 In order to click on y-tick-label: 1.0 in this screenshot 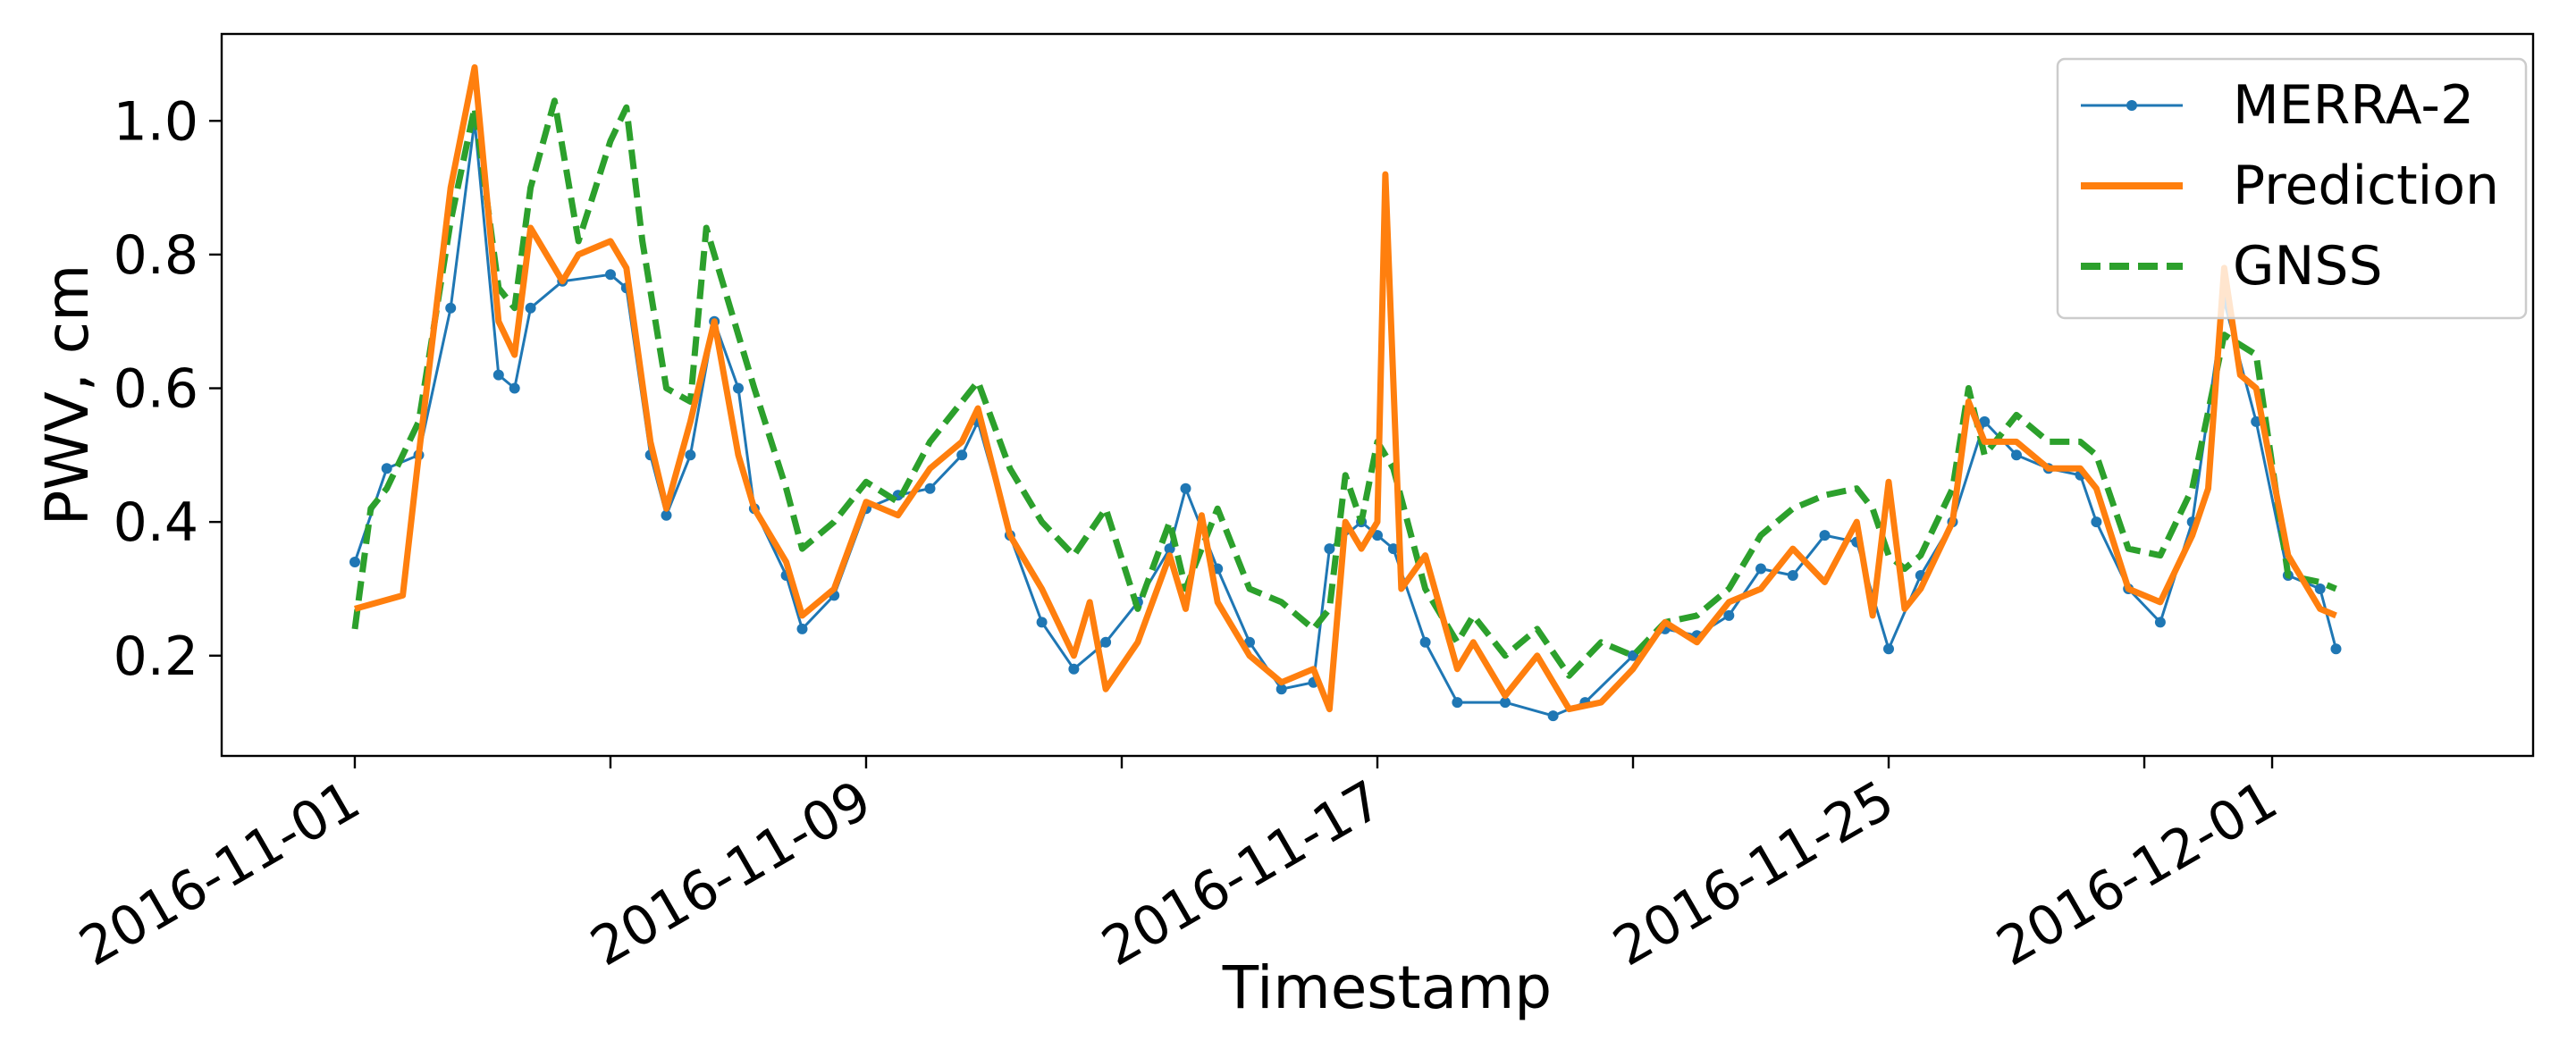, I will do `click(156, 121)`.